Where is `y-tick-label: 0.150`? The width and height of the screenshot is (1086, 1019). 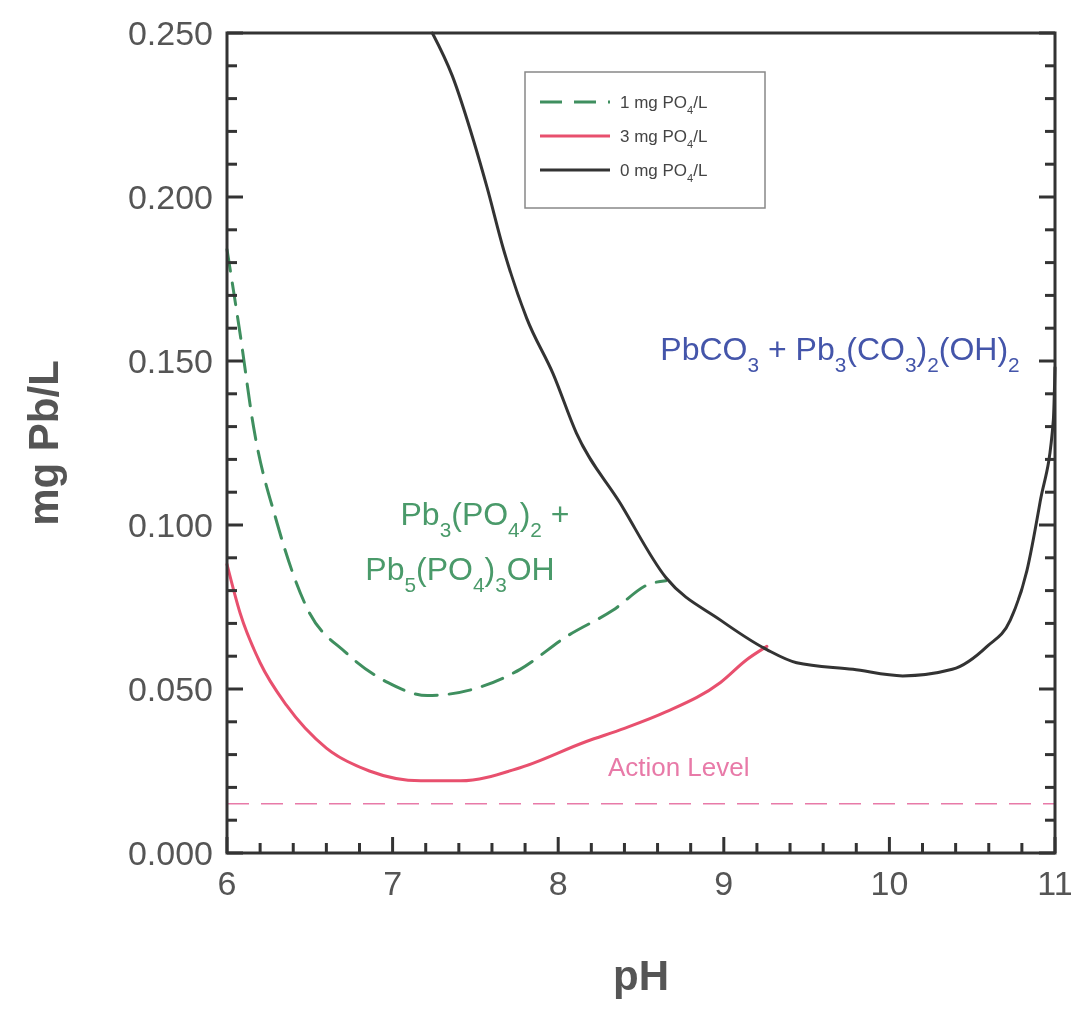
y-tick-label: 0.150 is located at coordinates (170, 360).